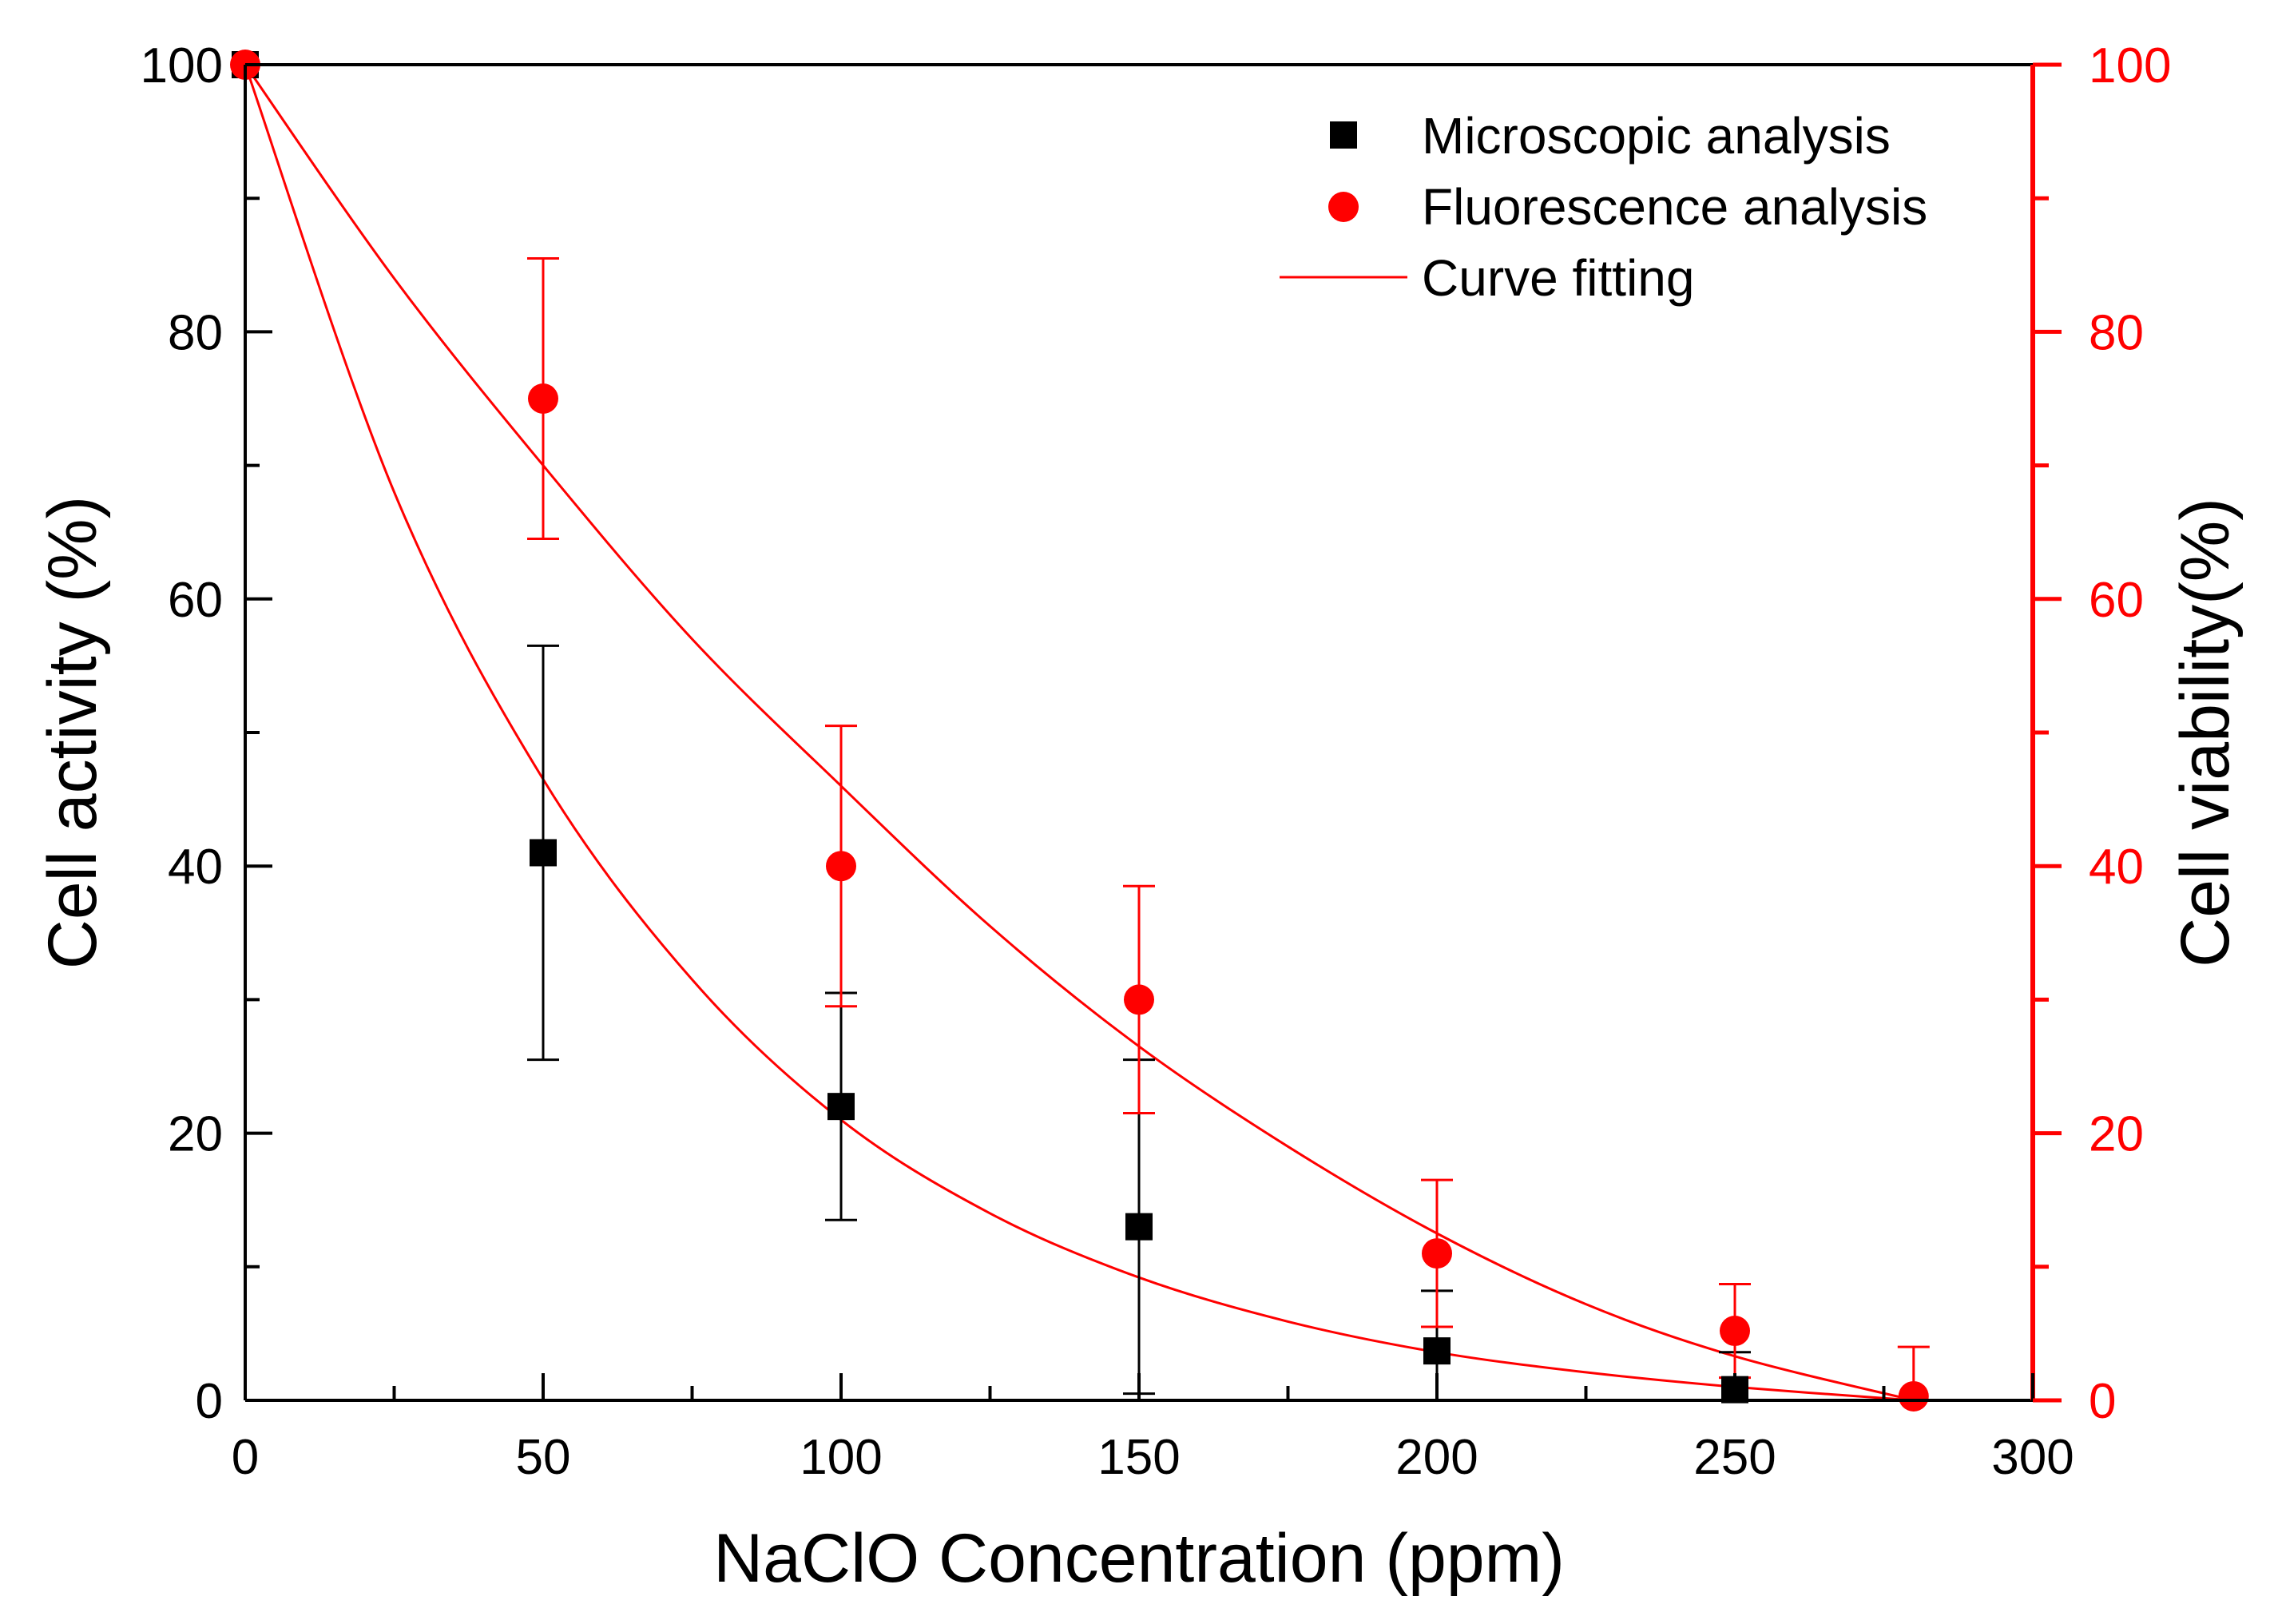 This screenshot has height=1624, width=2274. What do you see at coordinates (2116, 867) in the screenshot?
I see `y-right-tick-label: 40` at bounding box center [2116, 867].